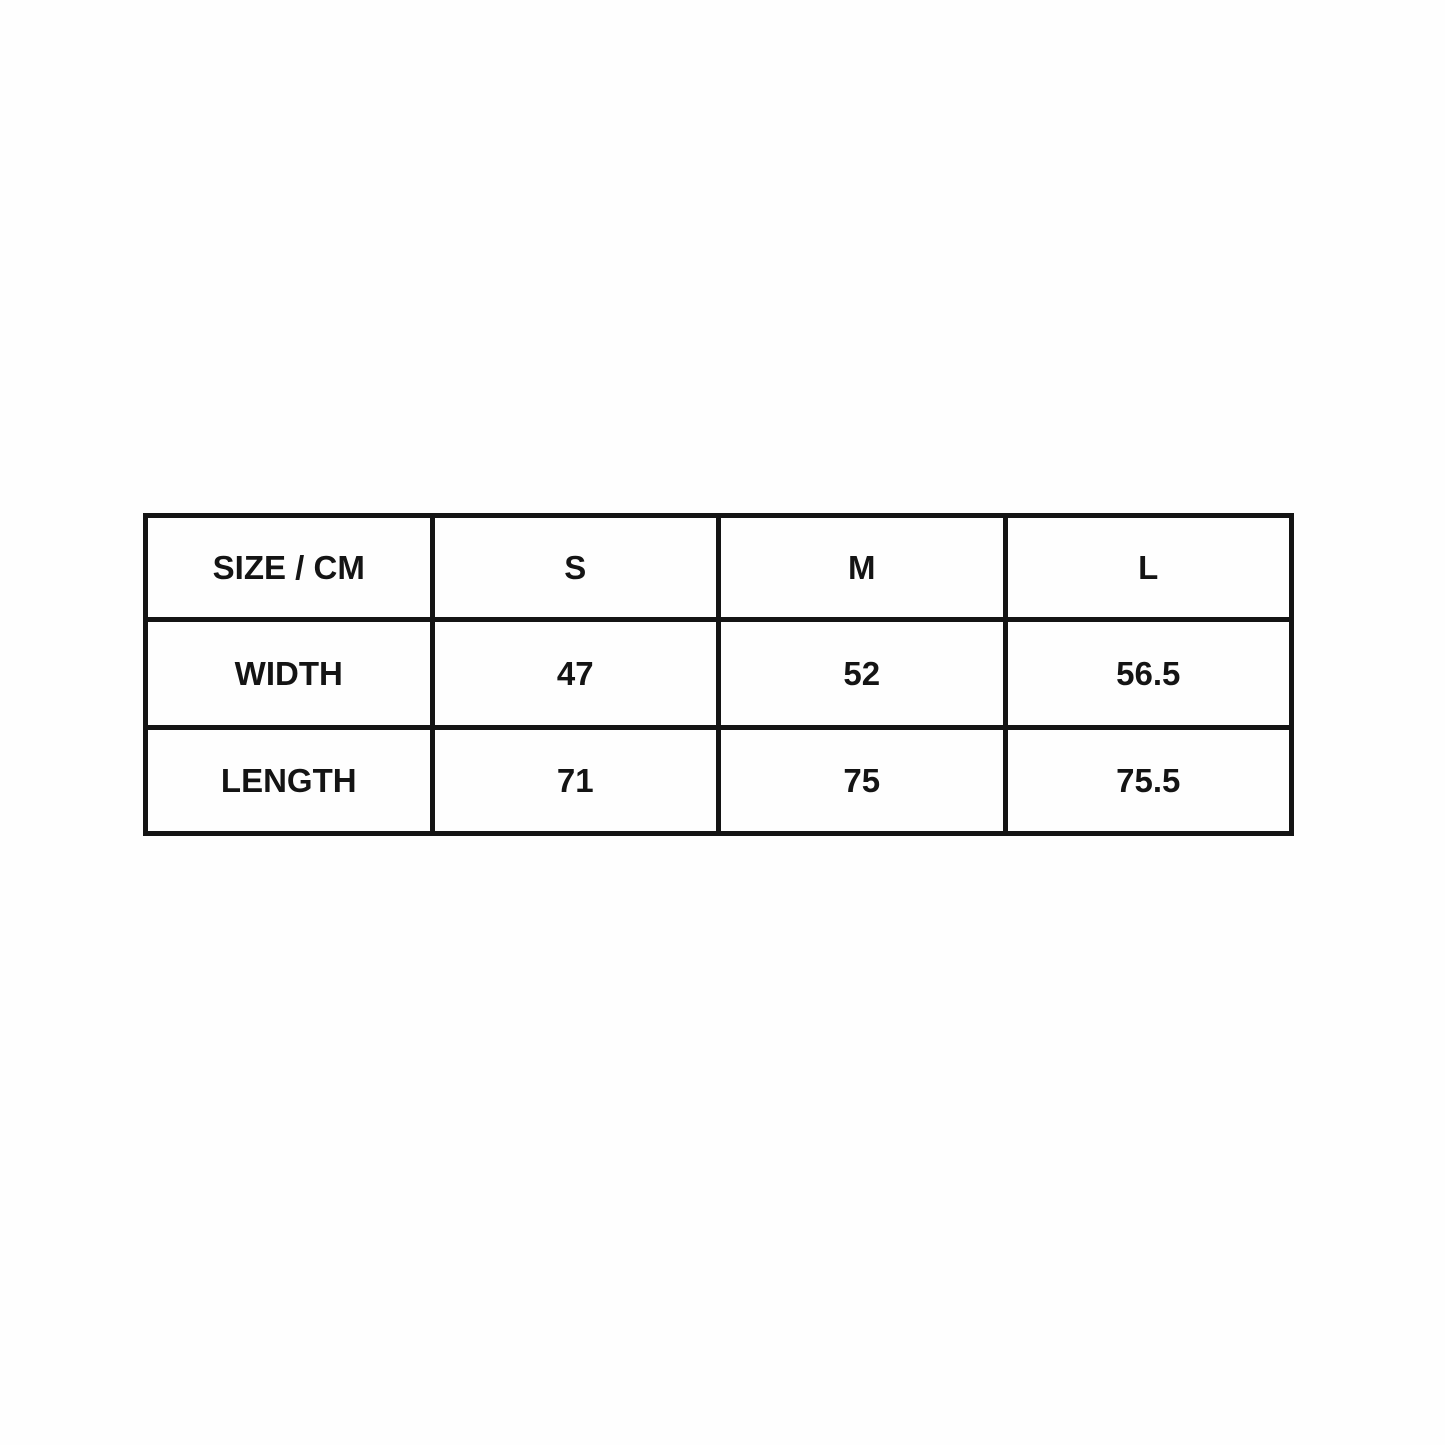  I want to click on table-row-length: LENGTH 71 75 75.5, so click(718, 780).